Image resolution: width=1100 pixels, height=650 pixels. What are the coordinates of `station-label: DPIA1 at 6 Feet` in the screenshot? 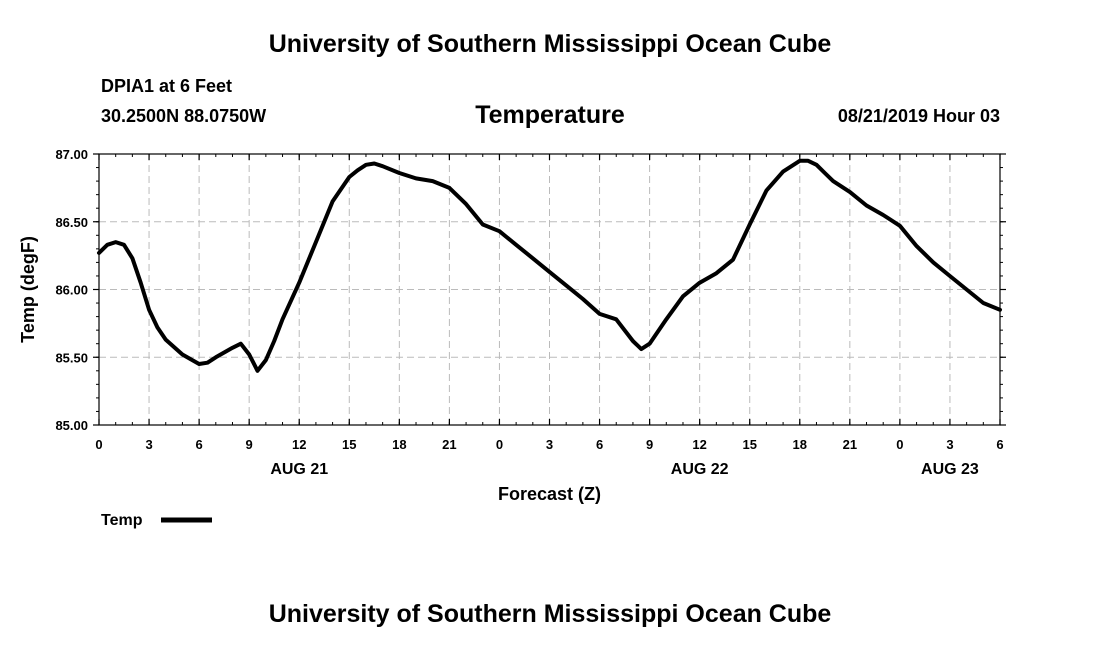 It's located at (167, 86).